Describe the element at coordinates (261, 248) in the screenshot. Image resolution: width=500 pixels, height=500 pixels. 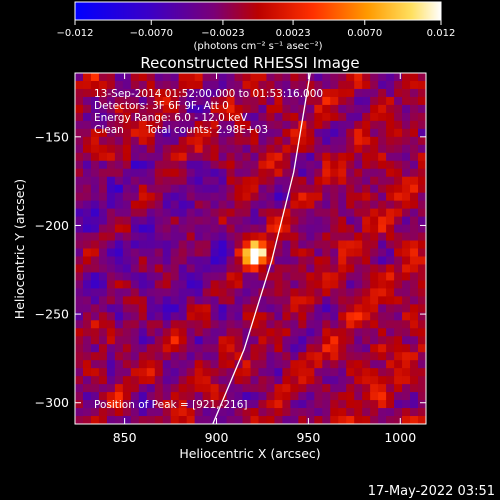
I see `solar-limb-curve` at that location.